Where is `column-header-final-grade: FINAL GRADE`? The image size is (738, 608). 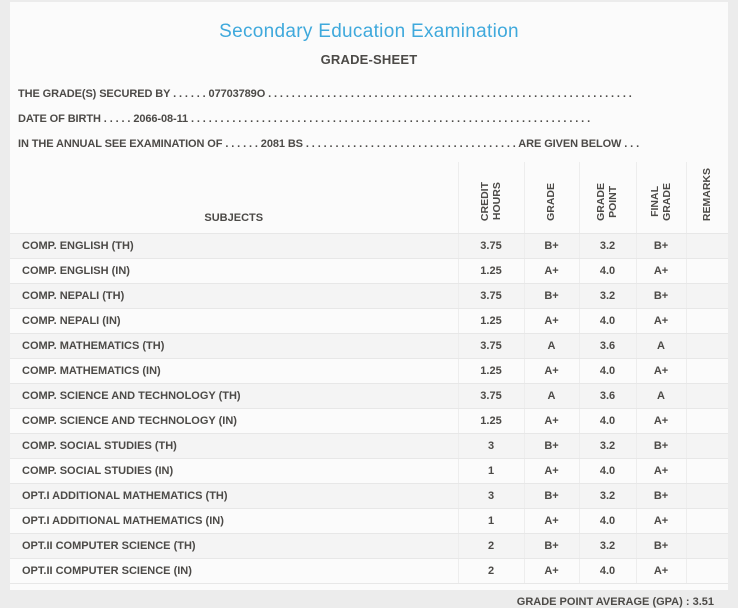 column-header-final-grade: FINAL GRADE is located at coordinates (660, 198).